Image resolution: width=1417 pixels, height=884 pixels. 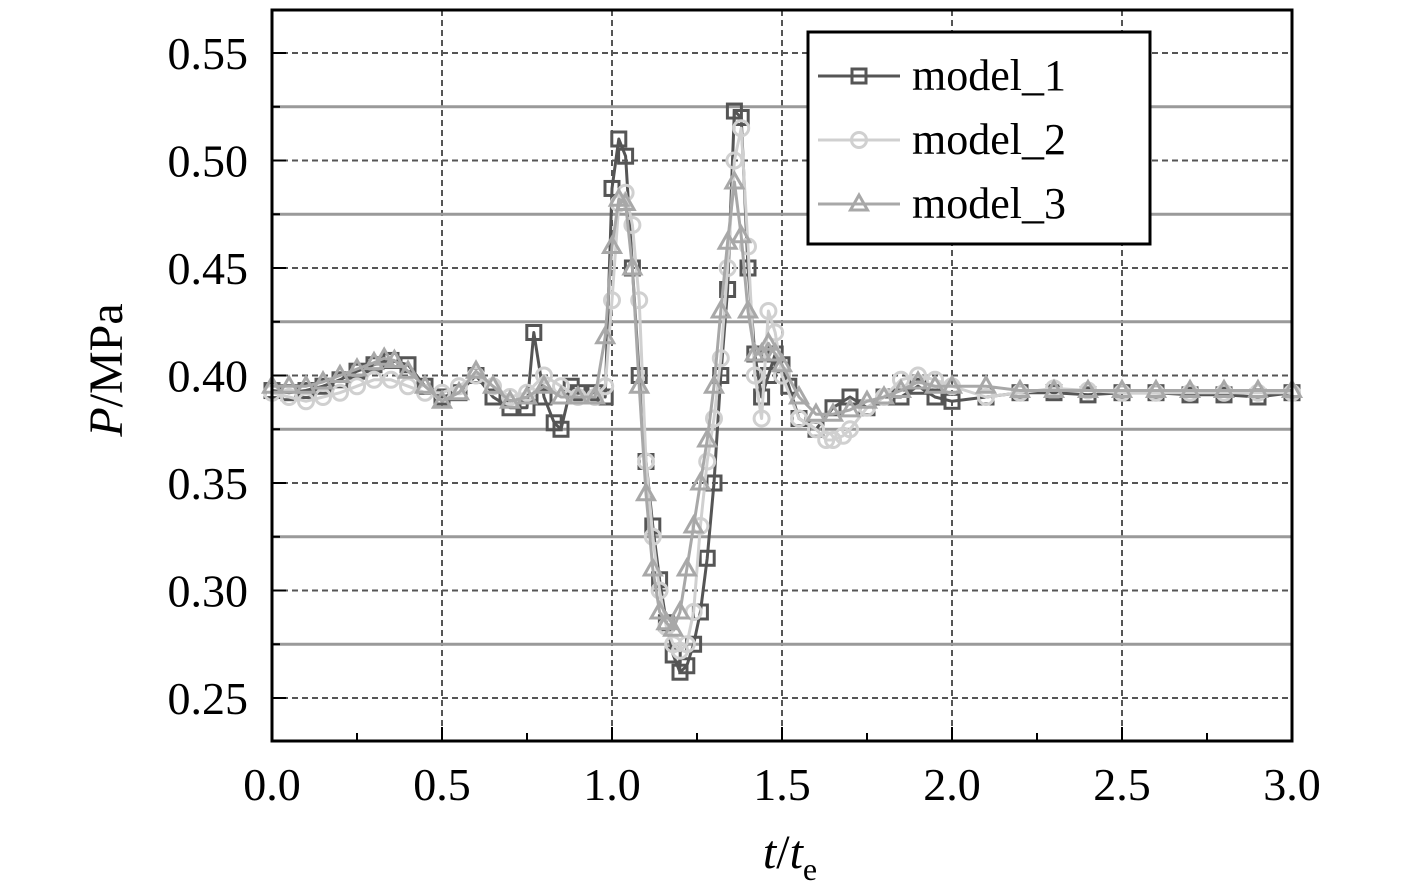 I want to click on legend-label-model_3: model_3, so click(x=989, y=203).